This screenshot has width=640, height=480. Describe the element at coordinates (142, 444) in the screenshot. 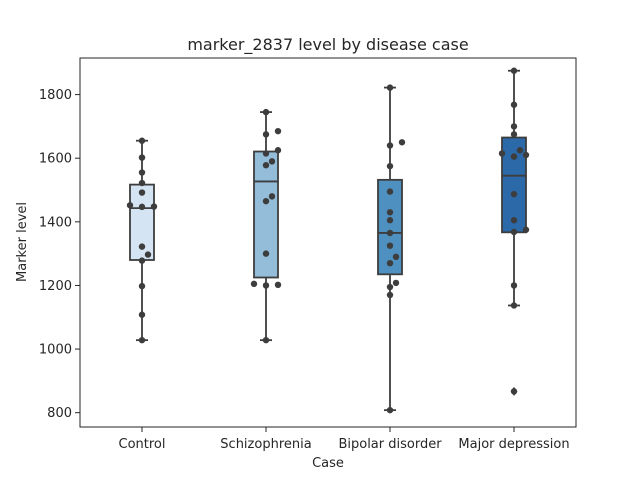

I see `x-tick-label: Control` at that location.